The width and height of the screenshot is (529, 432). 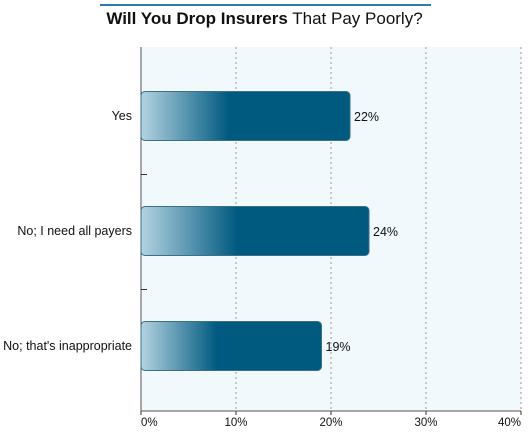 I want to click on title-rule, so click(x=265, y=5).